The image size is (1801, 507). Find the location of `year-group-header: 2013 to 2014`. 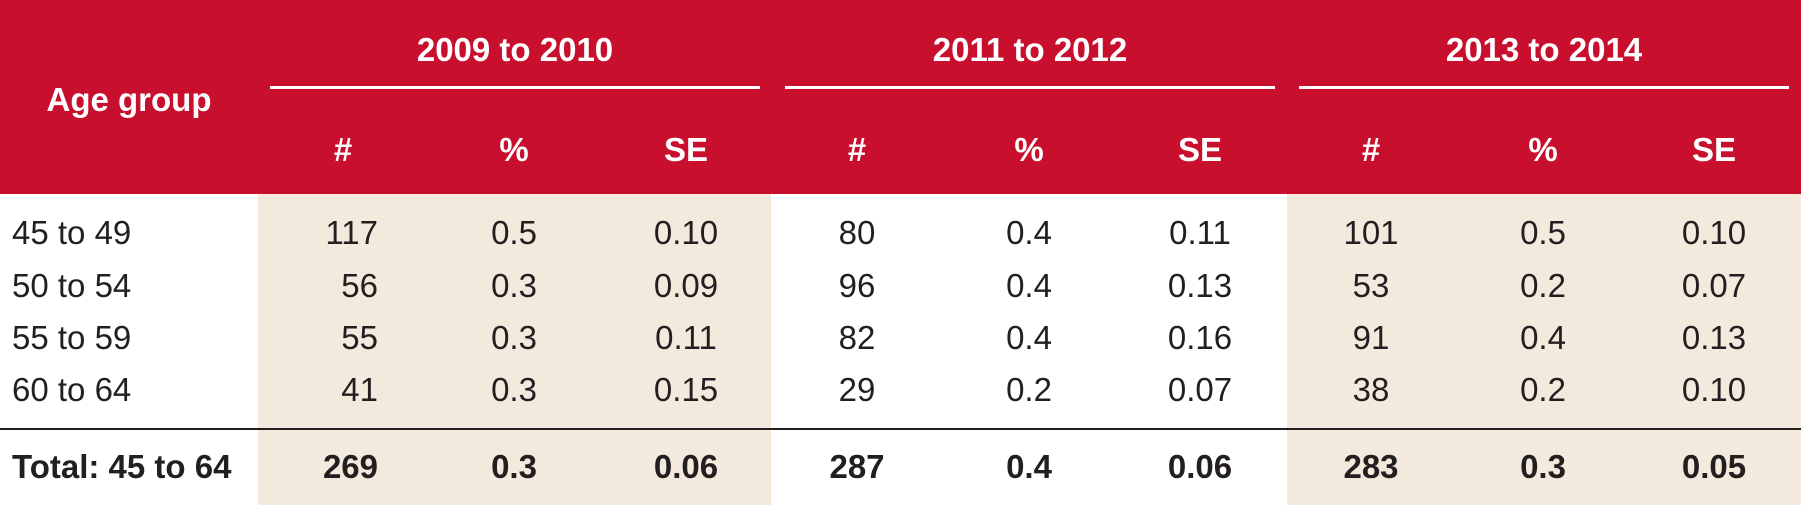

year-group-header: 2013 to 2014 is located at coordinates (1544, 49).